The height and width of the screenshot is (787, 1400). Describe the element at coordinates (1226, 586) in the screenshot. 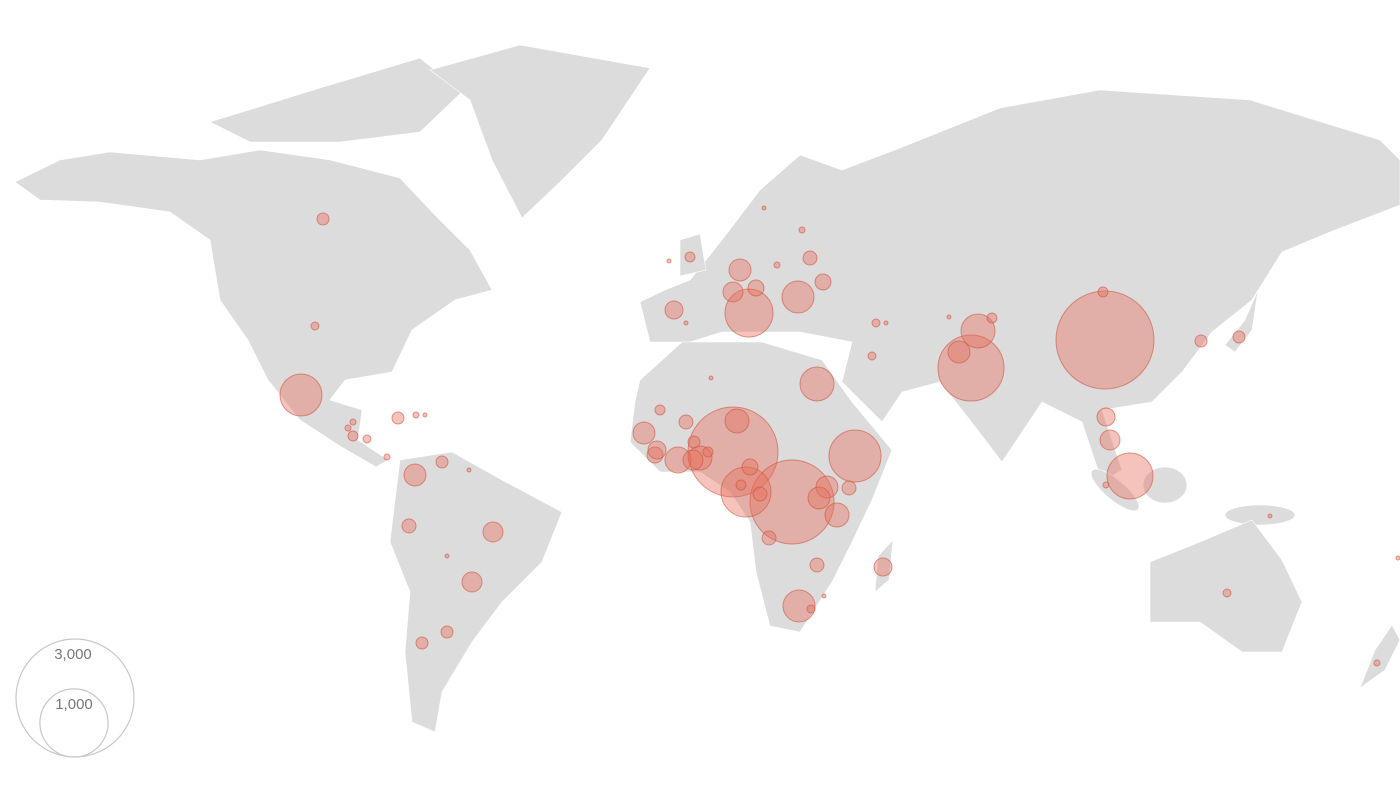

I see `australia` at that location.